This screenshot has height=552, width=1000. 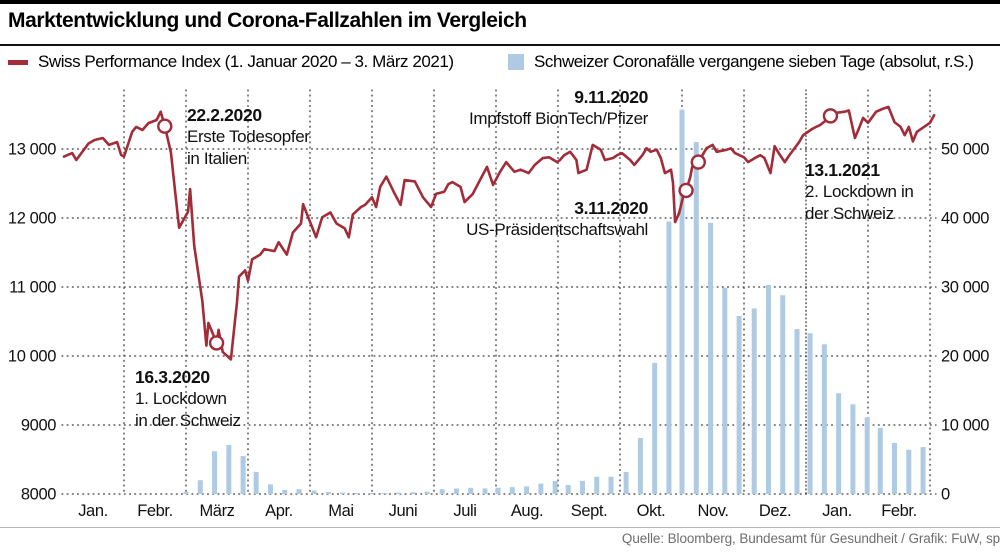 What do you see at coordinates (842, 170) in the screenshot?
I see `annotation-date: 13.1.2021` at bounding box center [842, 170].